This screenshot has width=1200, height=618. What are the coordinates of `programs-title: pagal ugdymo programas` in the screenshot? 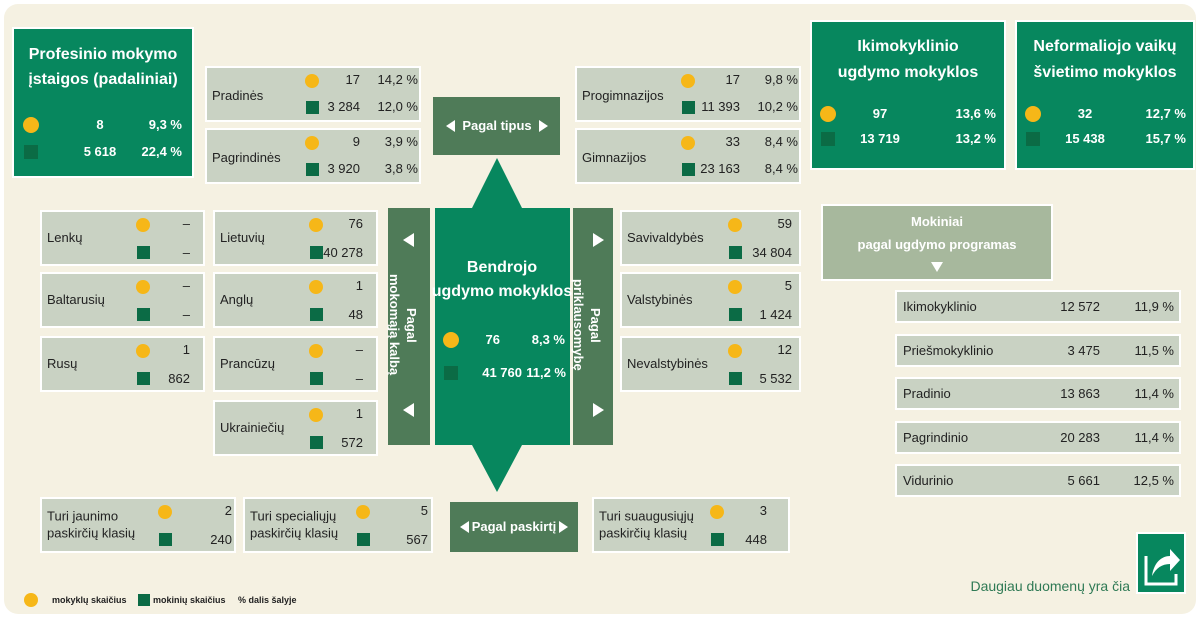 It's located at (937, 244).